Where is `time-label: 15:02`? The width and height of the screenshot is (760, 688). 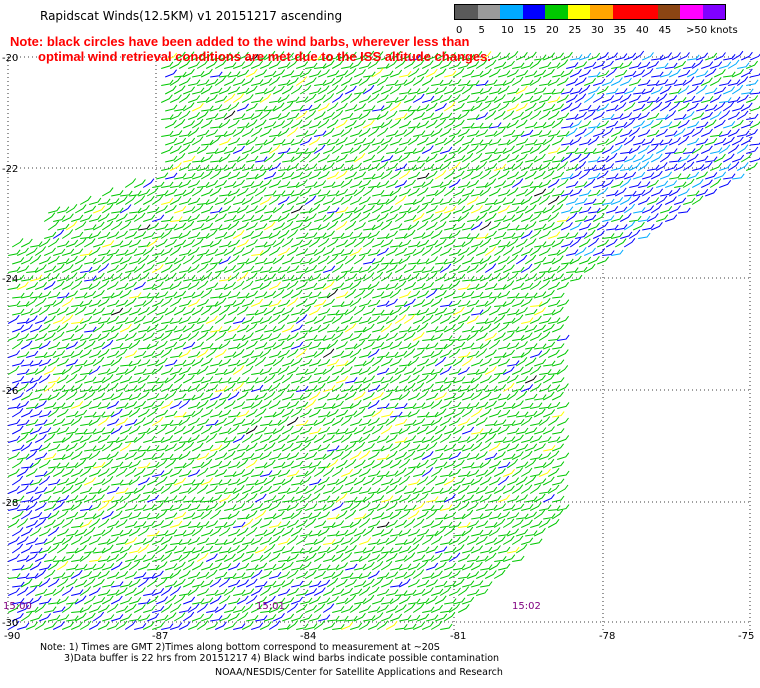
time-label: 15:02 is located at coordinates (526, 606).